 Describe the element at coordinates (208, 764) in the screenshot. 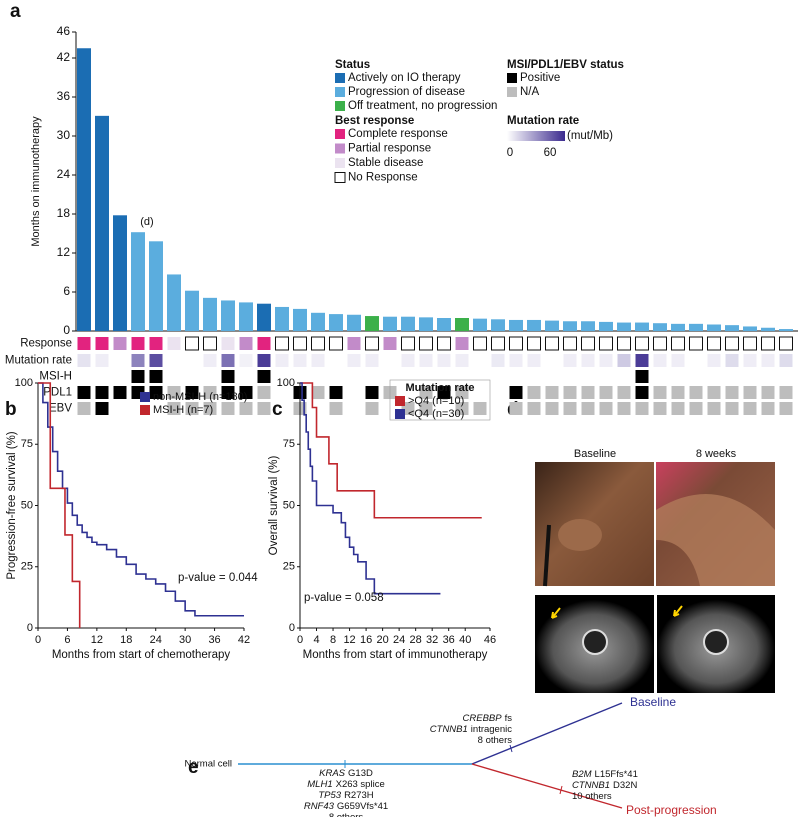

I see `node-label: Normal cell` at that location.